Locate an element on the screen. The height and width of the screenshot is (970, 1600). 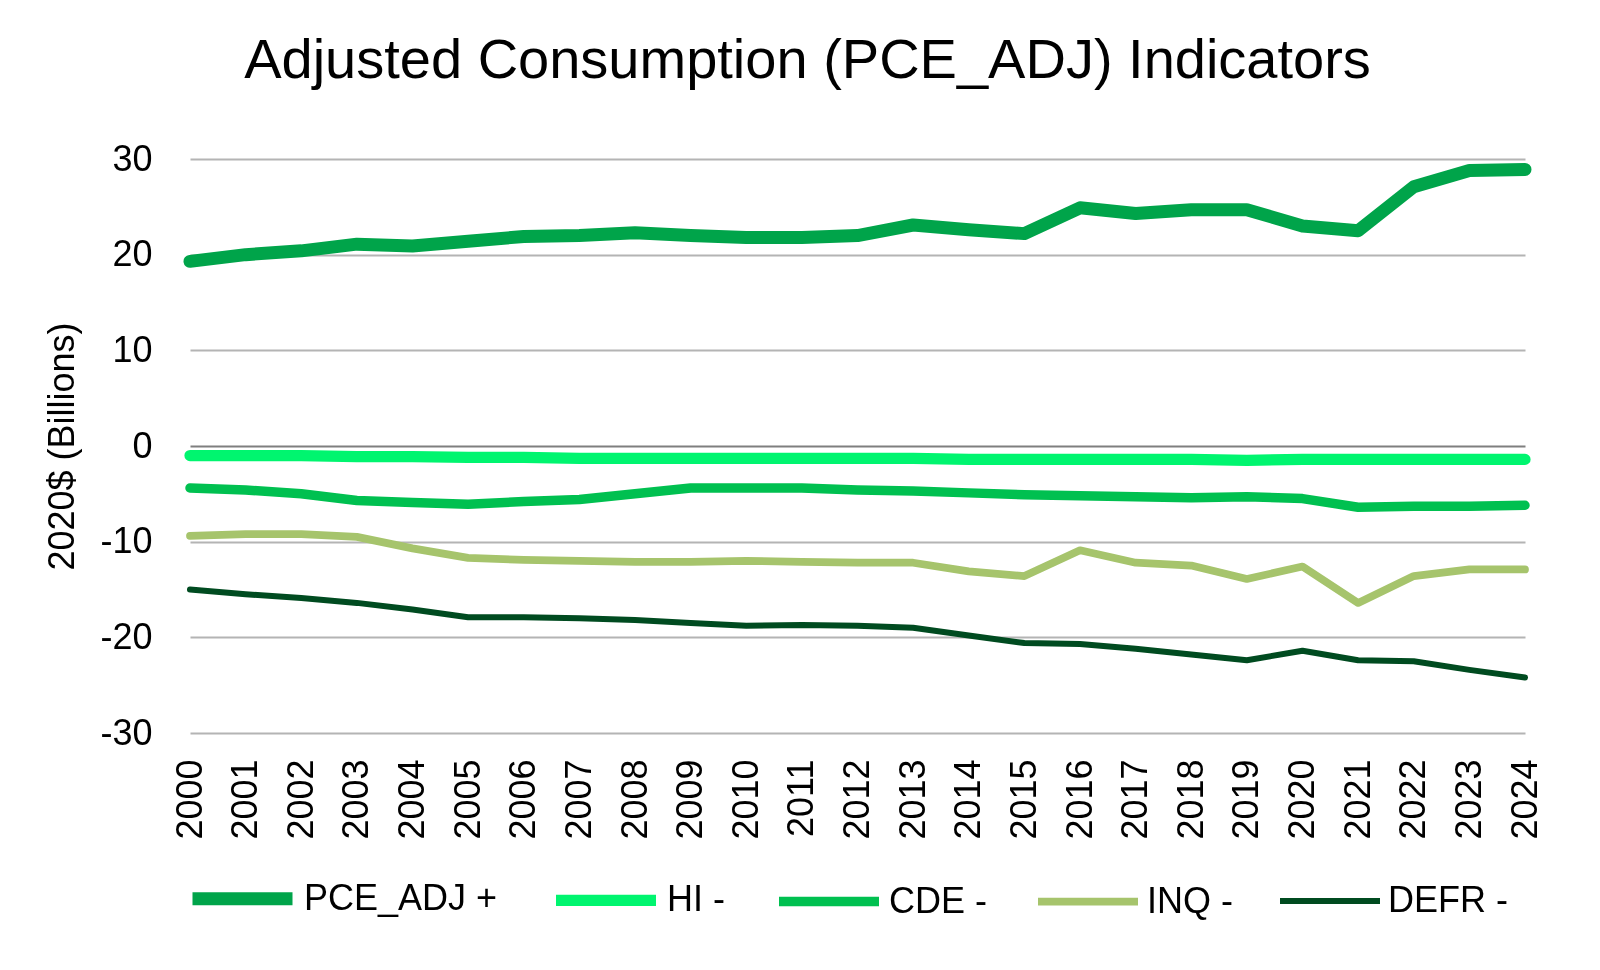
x-tick-label: 2009 is located at coordinates (690, 799).